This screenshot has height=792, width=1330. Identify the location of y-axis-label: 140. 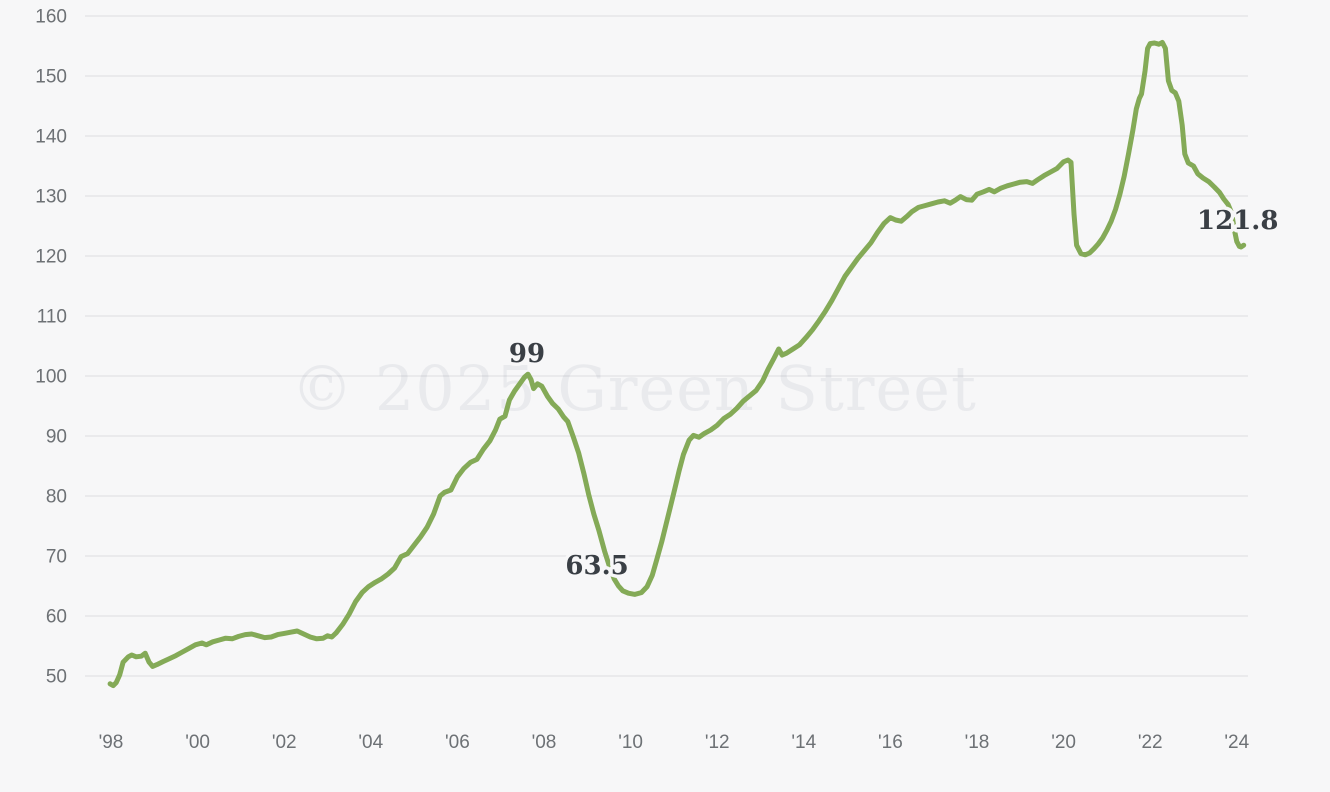
(51, 137).